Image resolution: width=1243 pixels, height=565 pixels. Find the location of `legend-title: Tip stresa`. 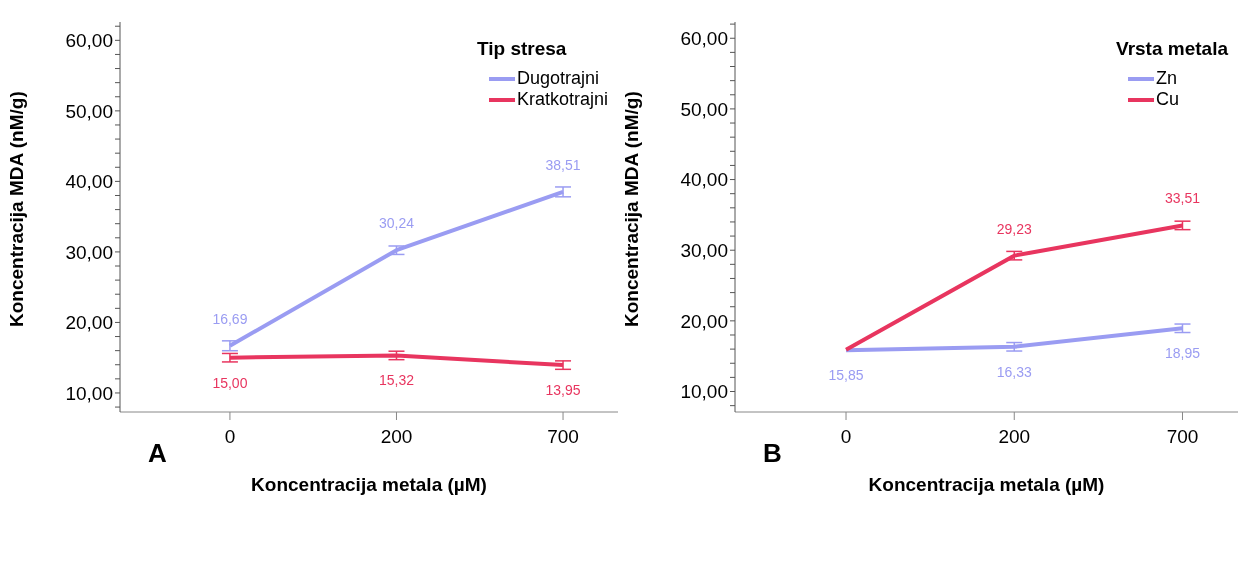

legend-title: Tip stresa is located at coordinates (522, 49).